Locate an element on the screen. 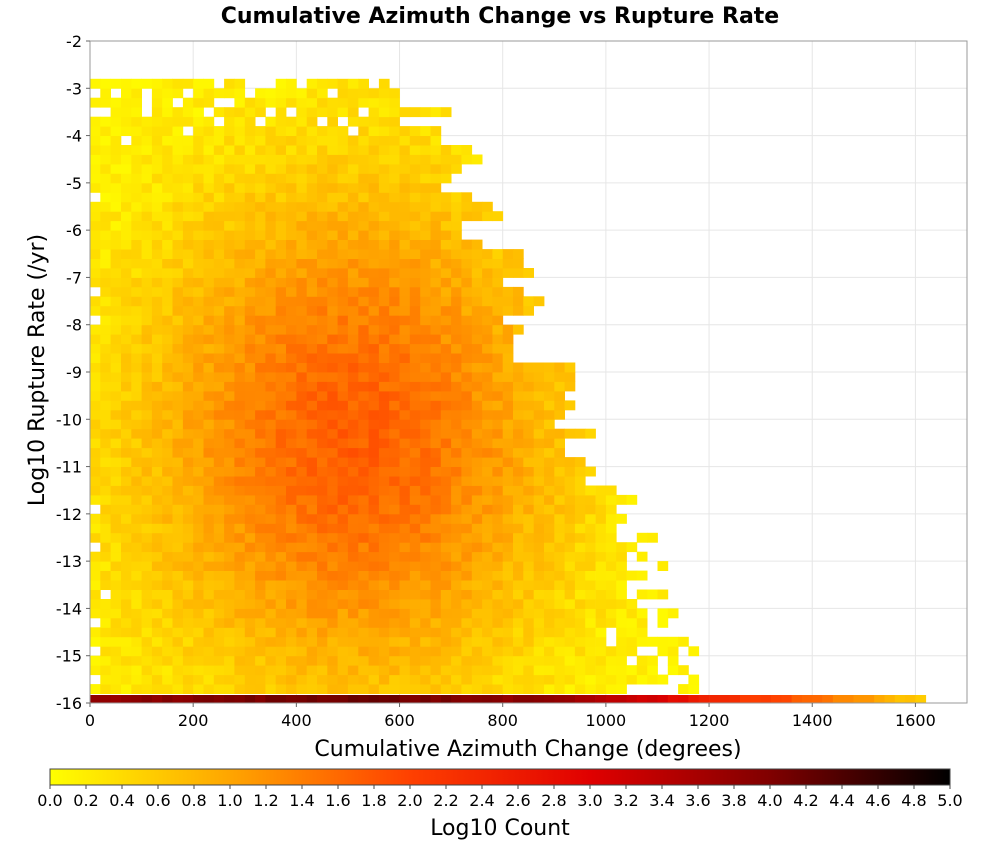  colorbar-tick-label: 1.0 is located at coordinates (229, 800).